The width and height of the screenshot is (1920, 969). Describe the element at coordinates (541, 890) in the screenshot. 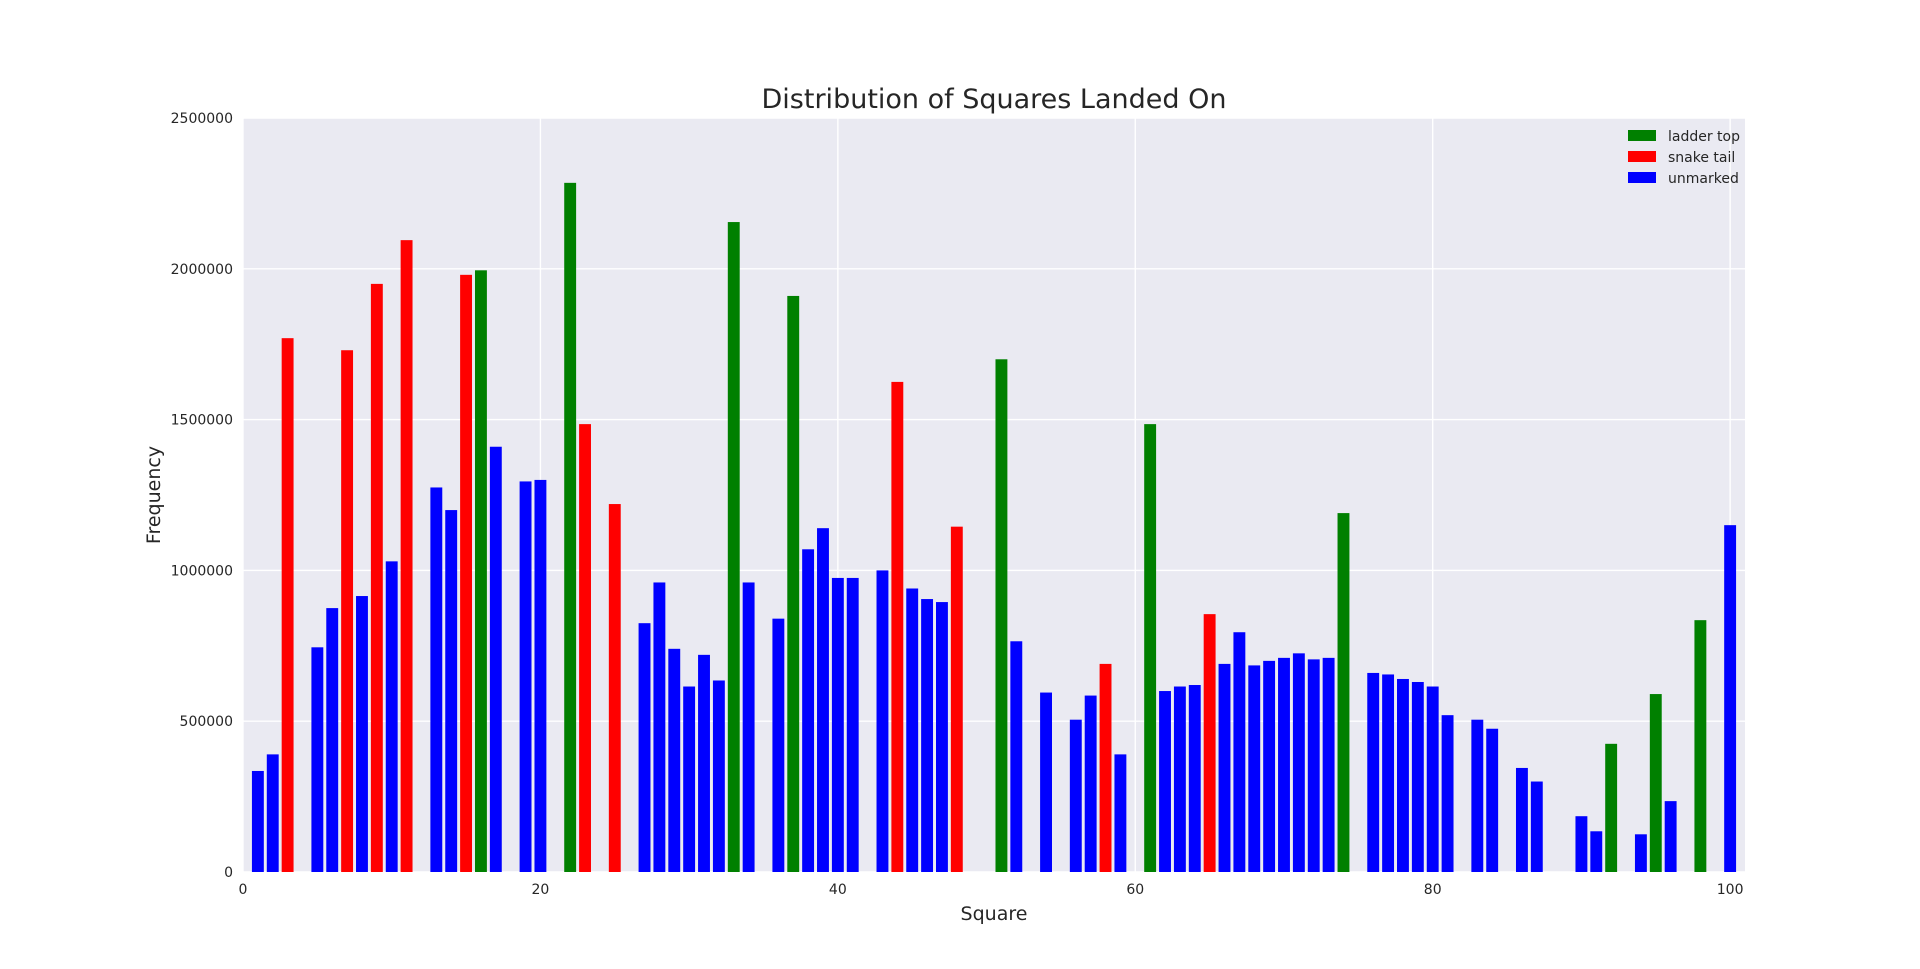

I see `x-tick-label: 20` at that location.